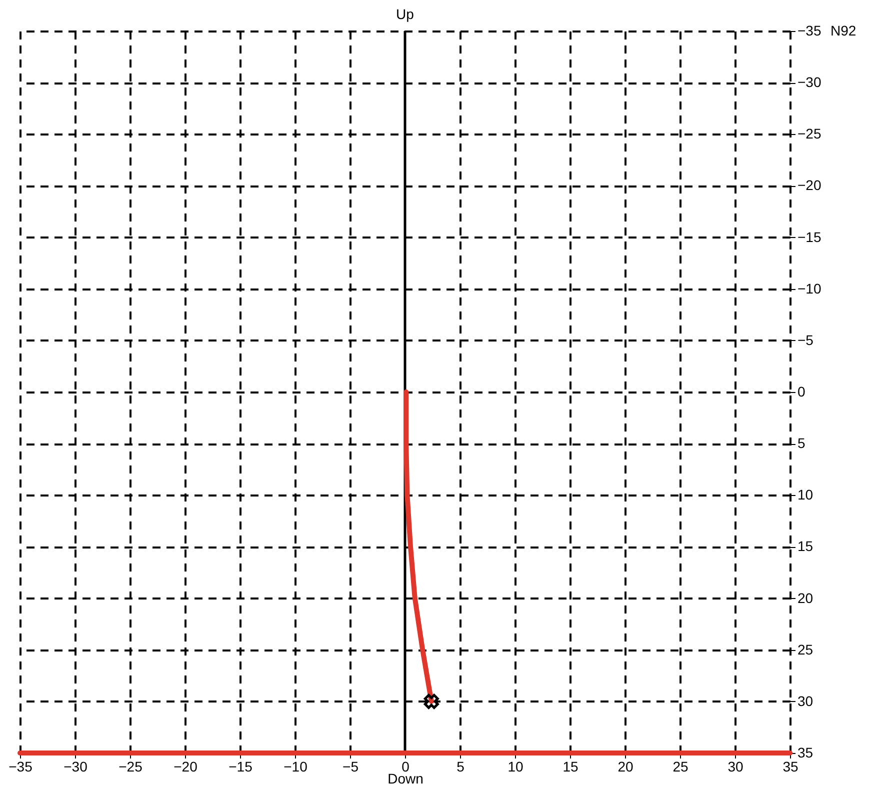 The width and height of the screenshot is (886, 796). Describe the element at coordinates (806, 546) in the screenshot. I see `y-tick-label: 15` at that location.